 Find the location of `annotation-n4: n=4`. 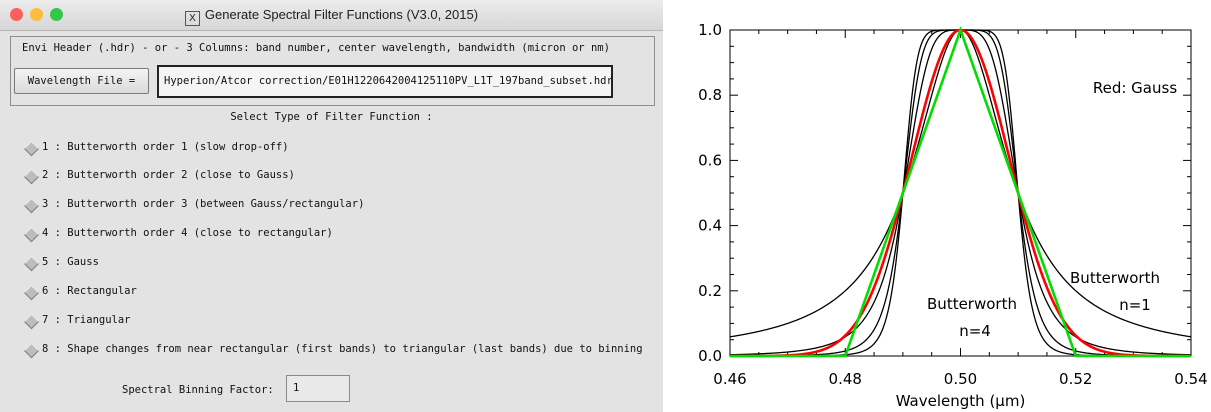

annotation-n4: n=4 is located at coordinates (975, 331).